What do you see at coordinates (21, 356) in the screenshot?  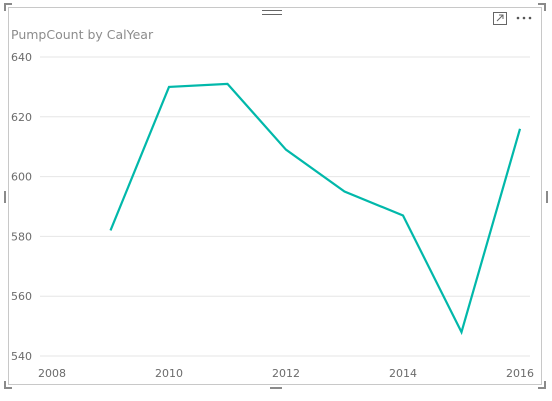 I see `y-tick-label: 540` at bounding box center [21, 356].